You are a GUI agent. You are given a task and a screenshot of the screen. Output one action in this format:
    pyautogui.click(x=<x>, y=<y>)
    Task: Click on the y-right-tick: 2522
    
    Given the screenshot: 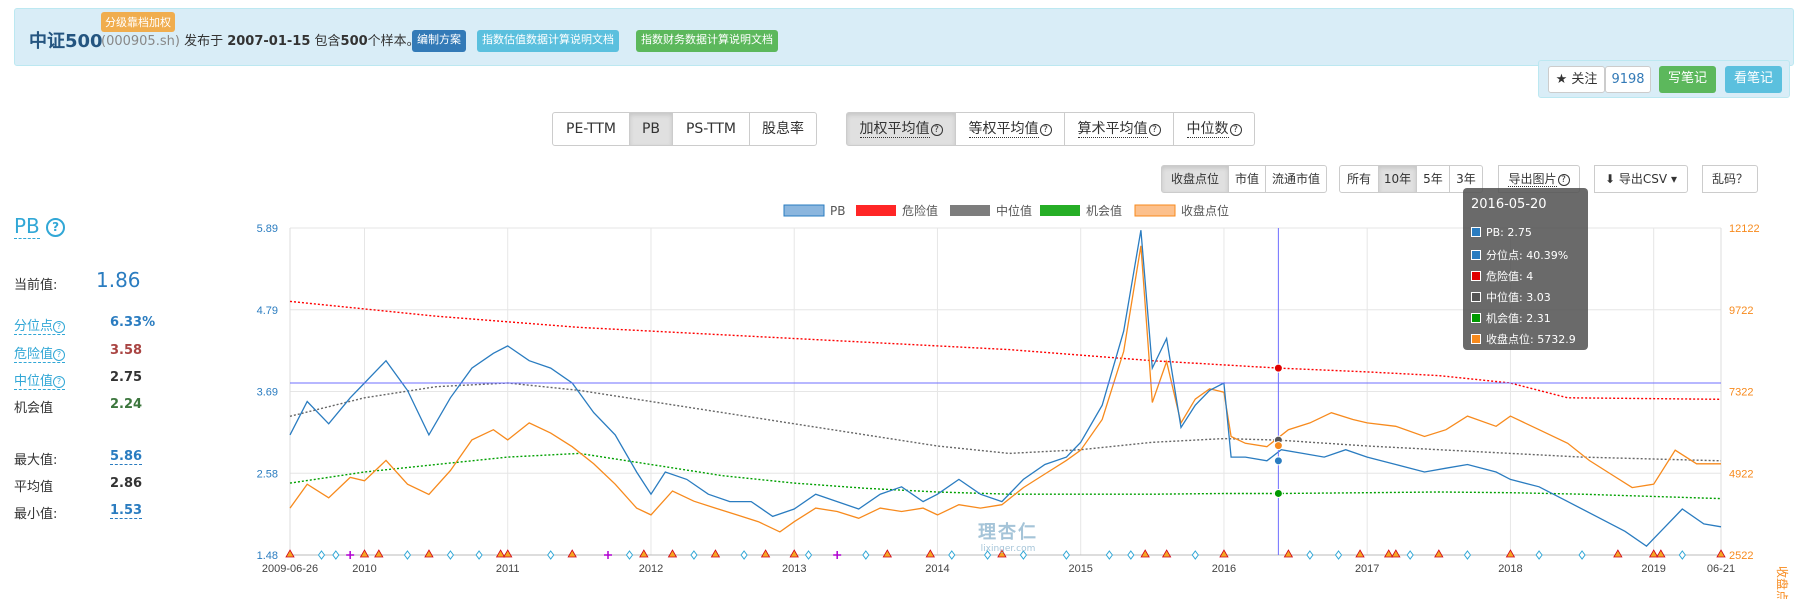 What is the action you would take?
    pyautogui.click(x=1741, y=556)
    